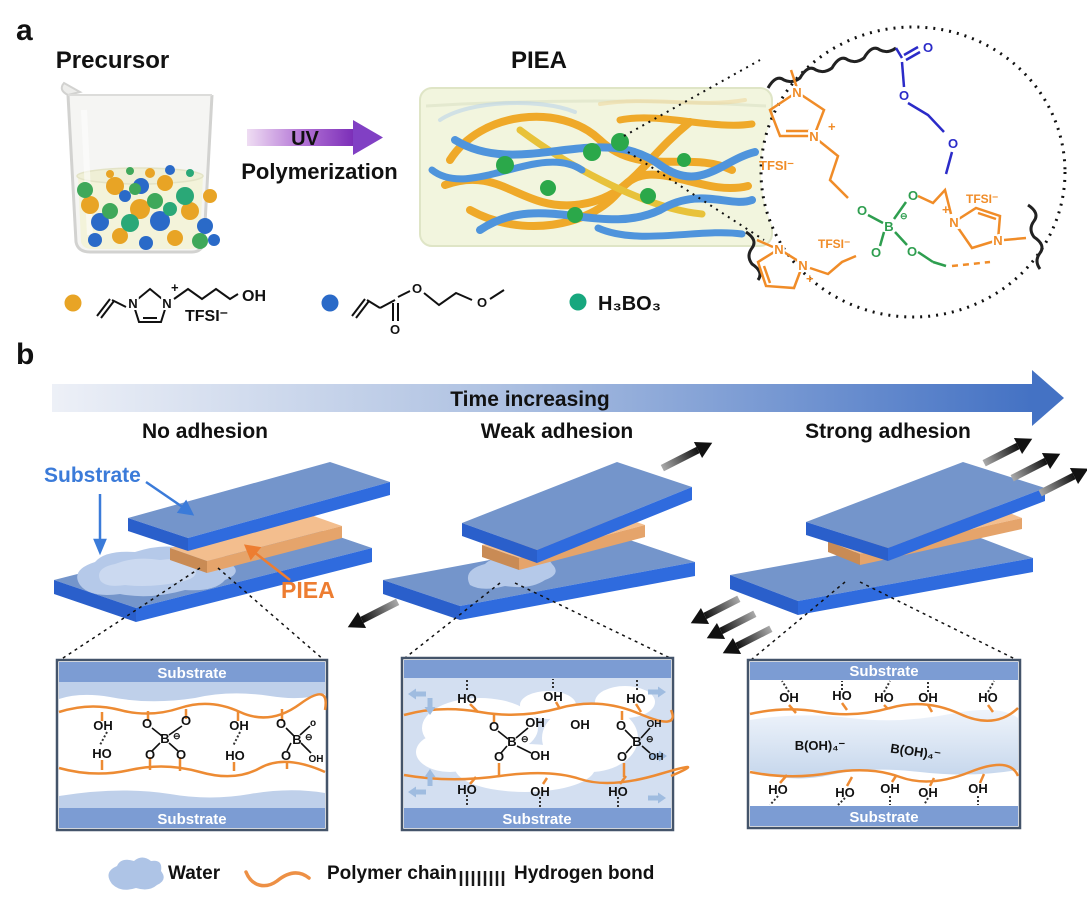  What do you see at coordinates (629, 304) in the screenshot?
I see `boric-acid-formula: H₃BO₃` at bounding box center [629, 304].